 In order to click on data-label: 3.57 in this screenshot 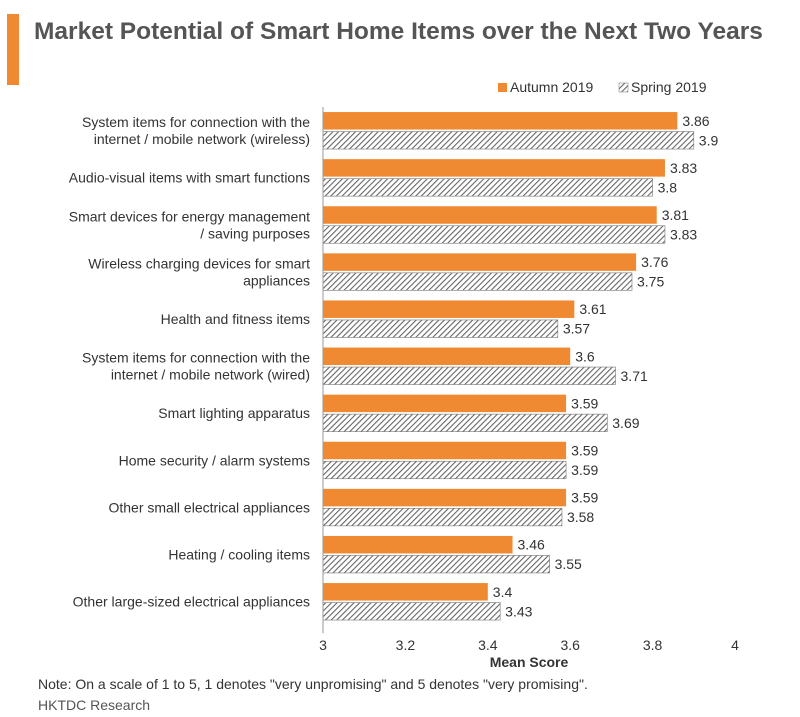, I will do `click(576, 329)`.